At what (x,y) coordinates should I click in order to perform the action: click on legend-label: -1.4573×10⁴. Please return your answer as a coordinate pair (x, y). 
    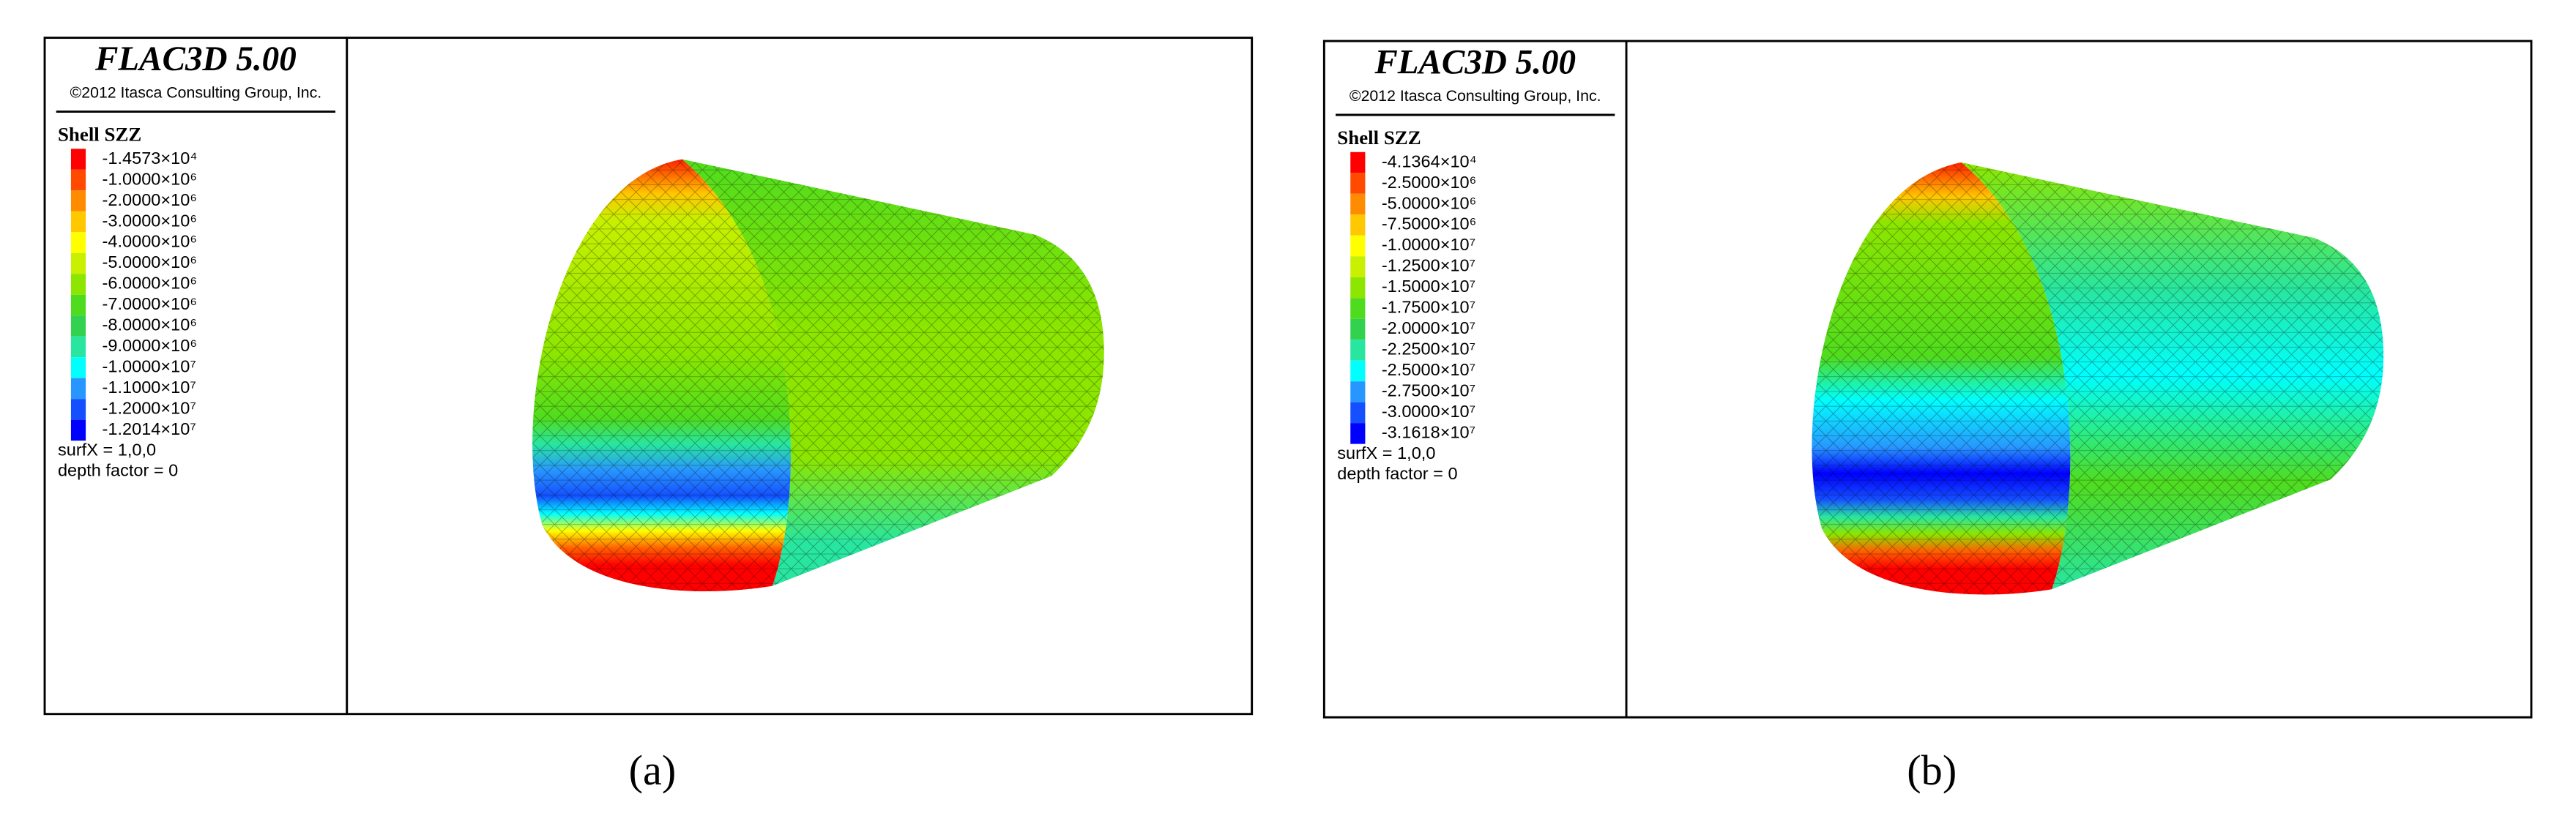
    Looking at the image, I should click on (150, 158).